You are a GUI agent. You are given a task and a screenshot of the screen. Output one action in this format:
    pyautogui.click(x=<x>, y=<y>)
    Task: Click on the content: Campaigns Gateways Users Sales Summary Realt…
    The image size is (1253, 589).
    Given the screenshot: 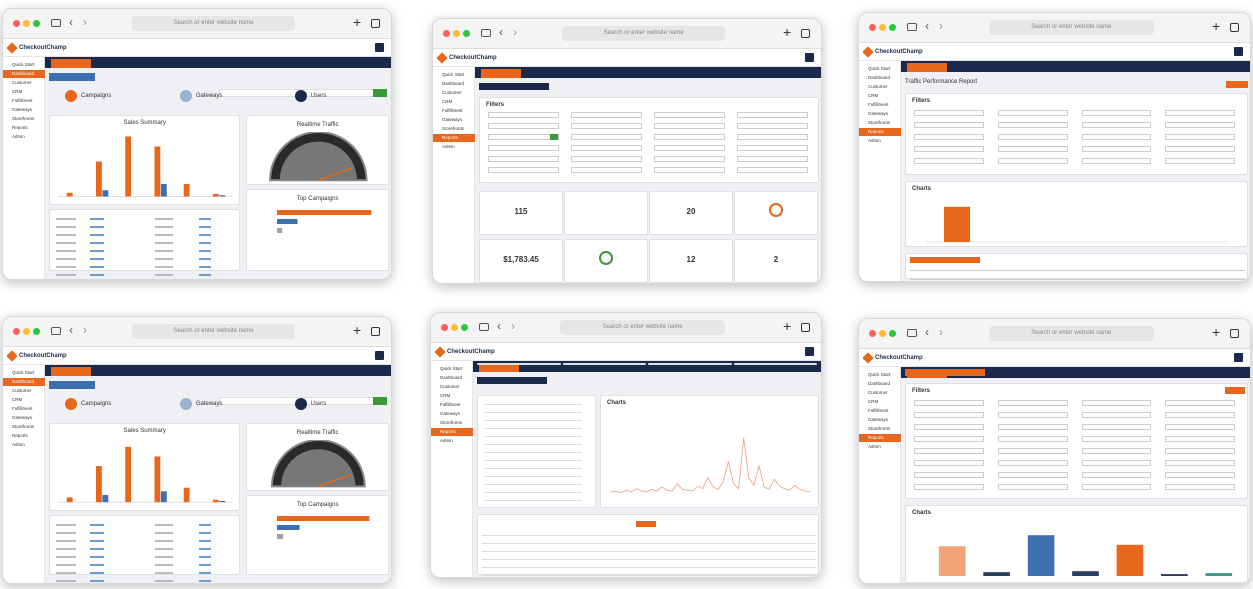 What is the action you would take?
    pyautogui.click(x=218, y=168)
    